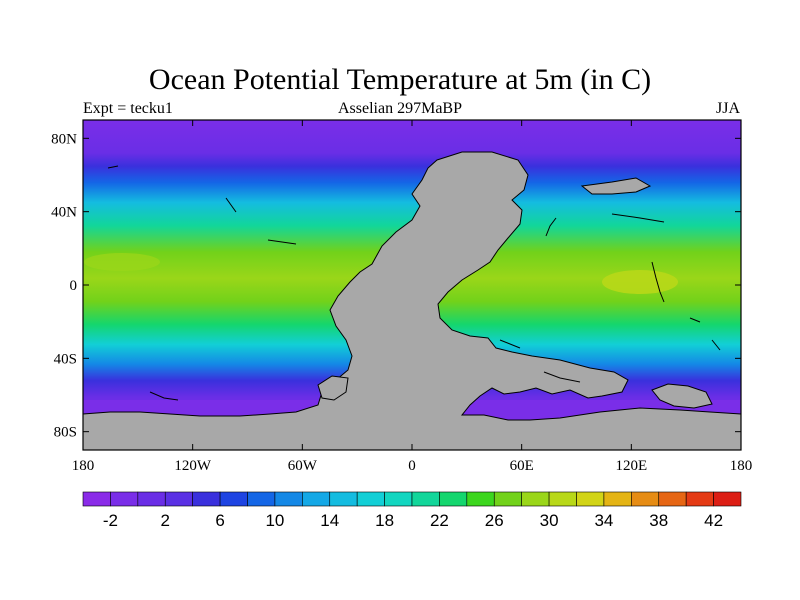 The height and width of the screenshot is (600, 800). I want to click on lon-label: 120E, so click(631, 466).